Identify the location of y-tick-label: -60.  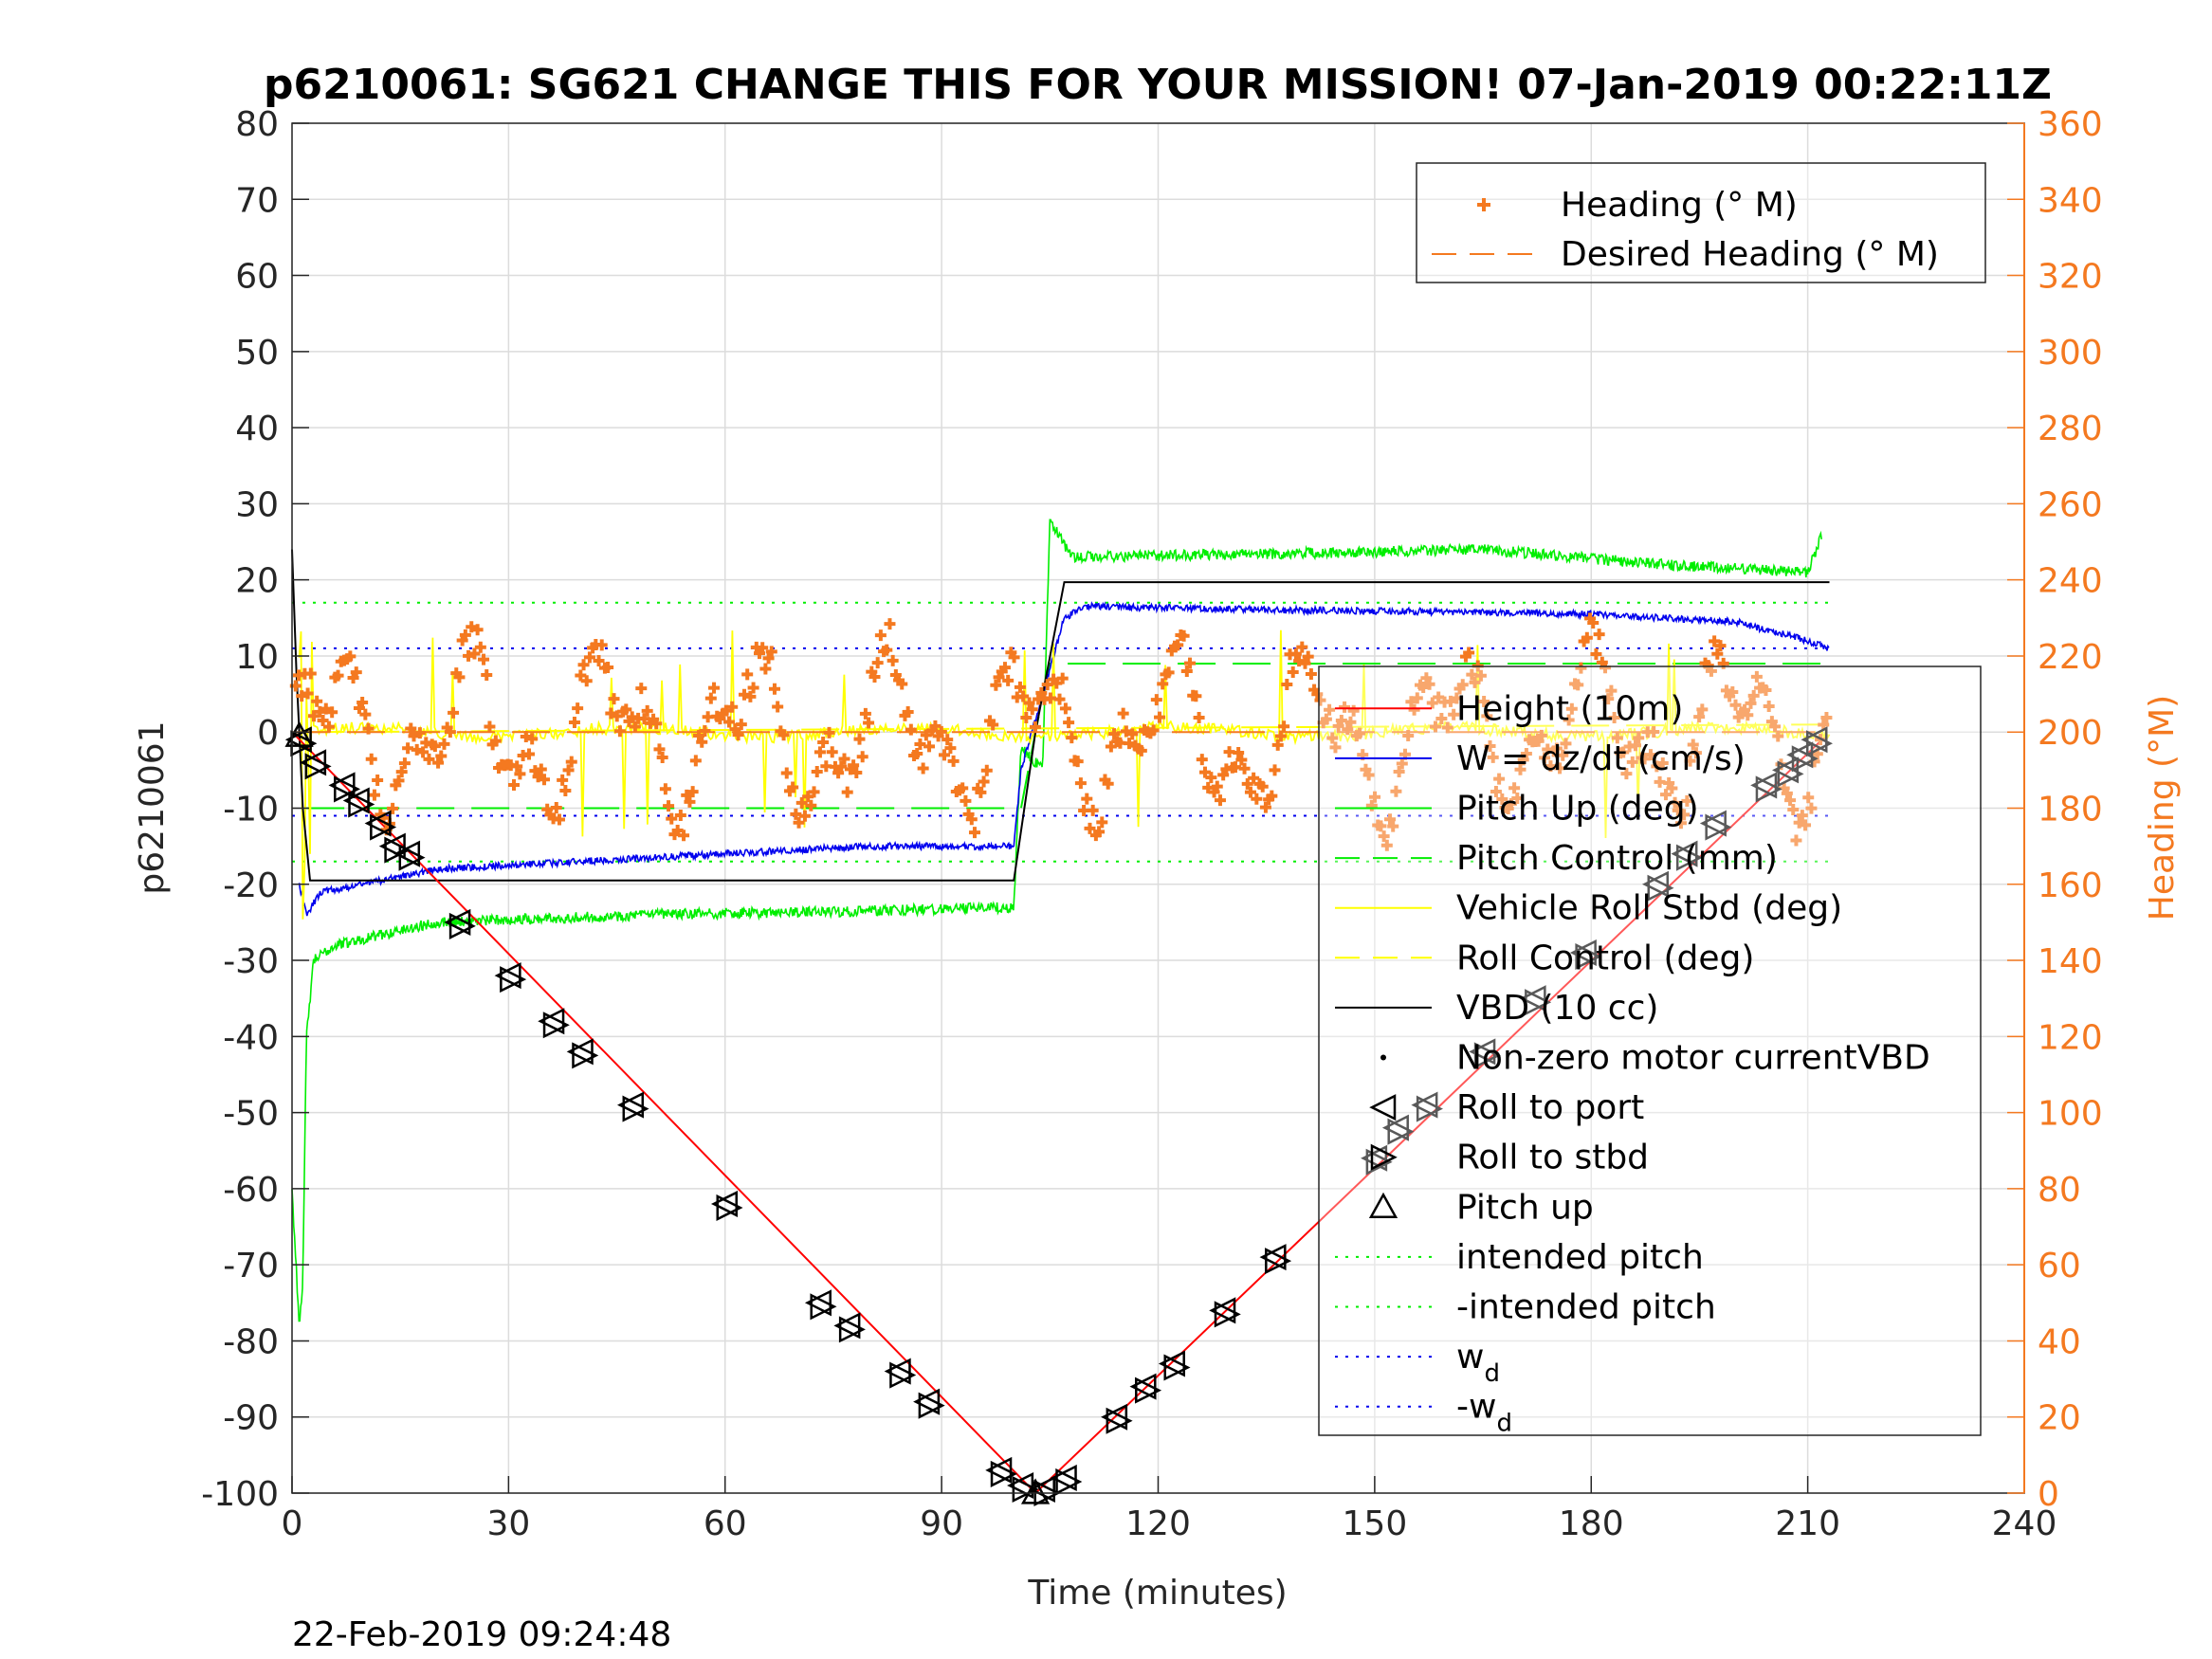
(251, 1190).